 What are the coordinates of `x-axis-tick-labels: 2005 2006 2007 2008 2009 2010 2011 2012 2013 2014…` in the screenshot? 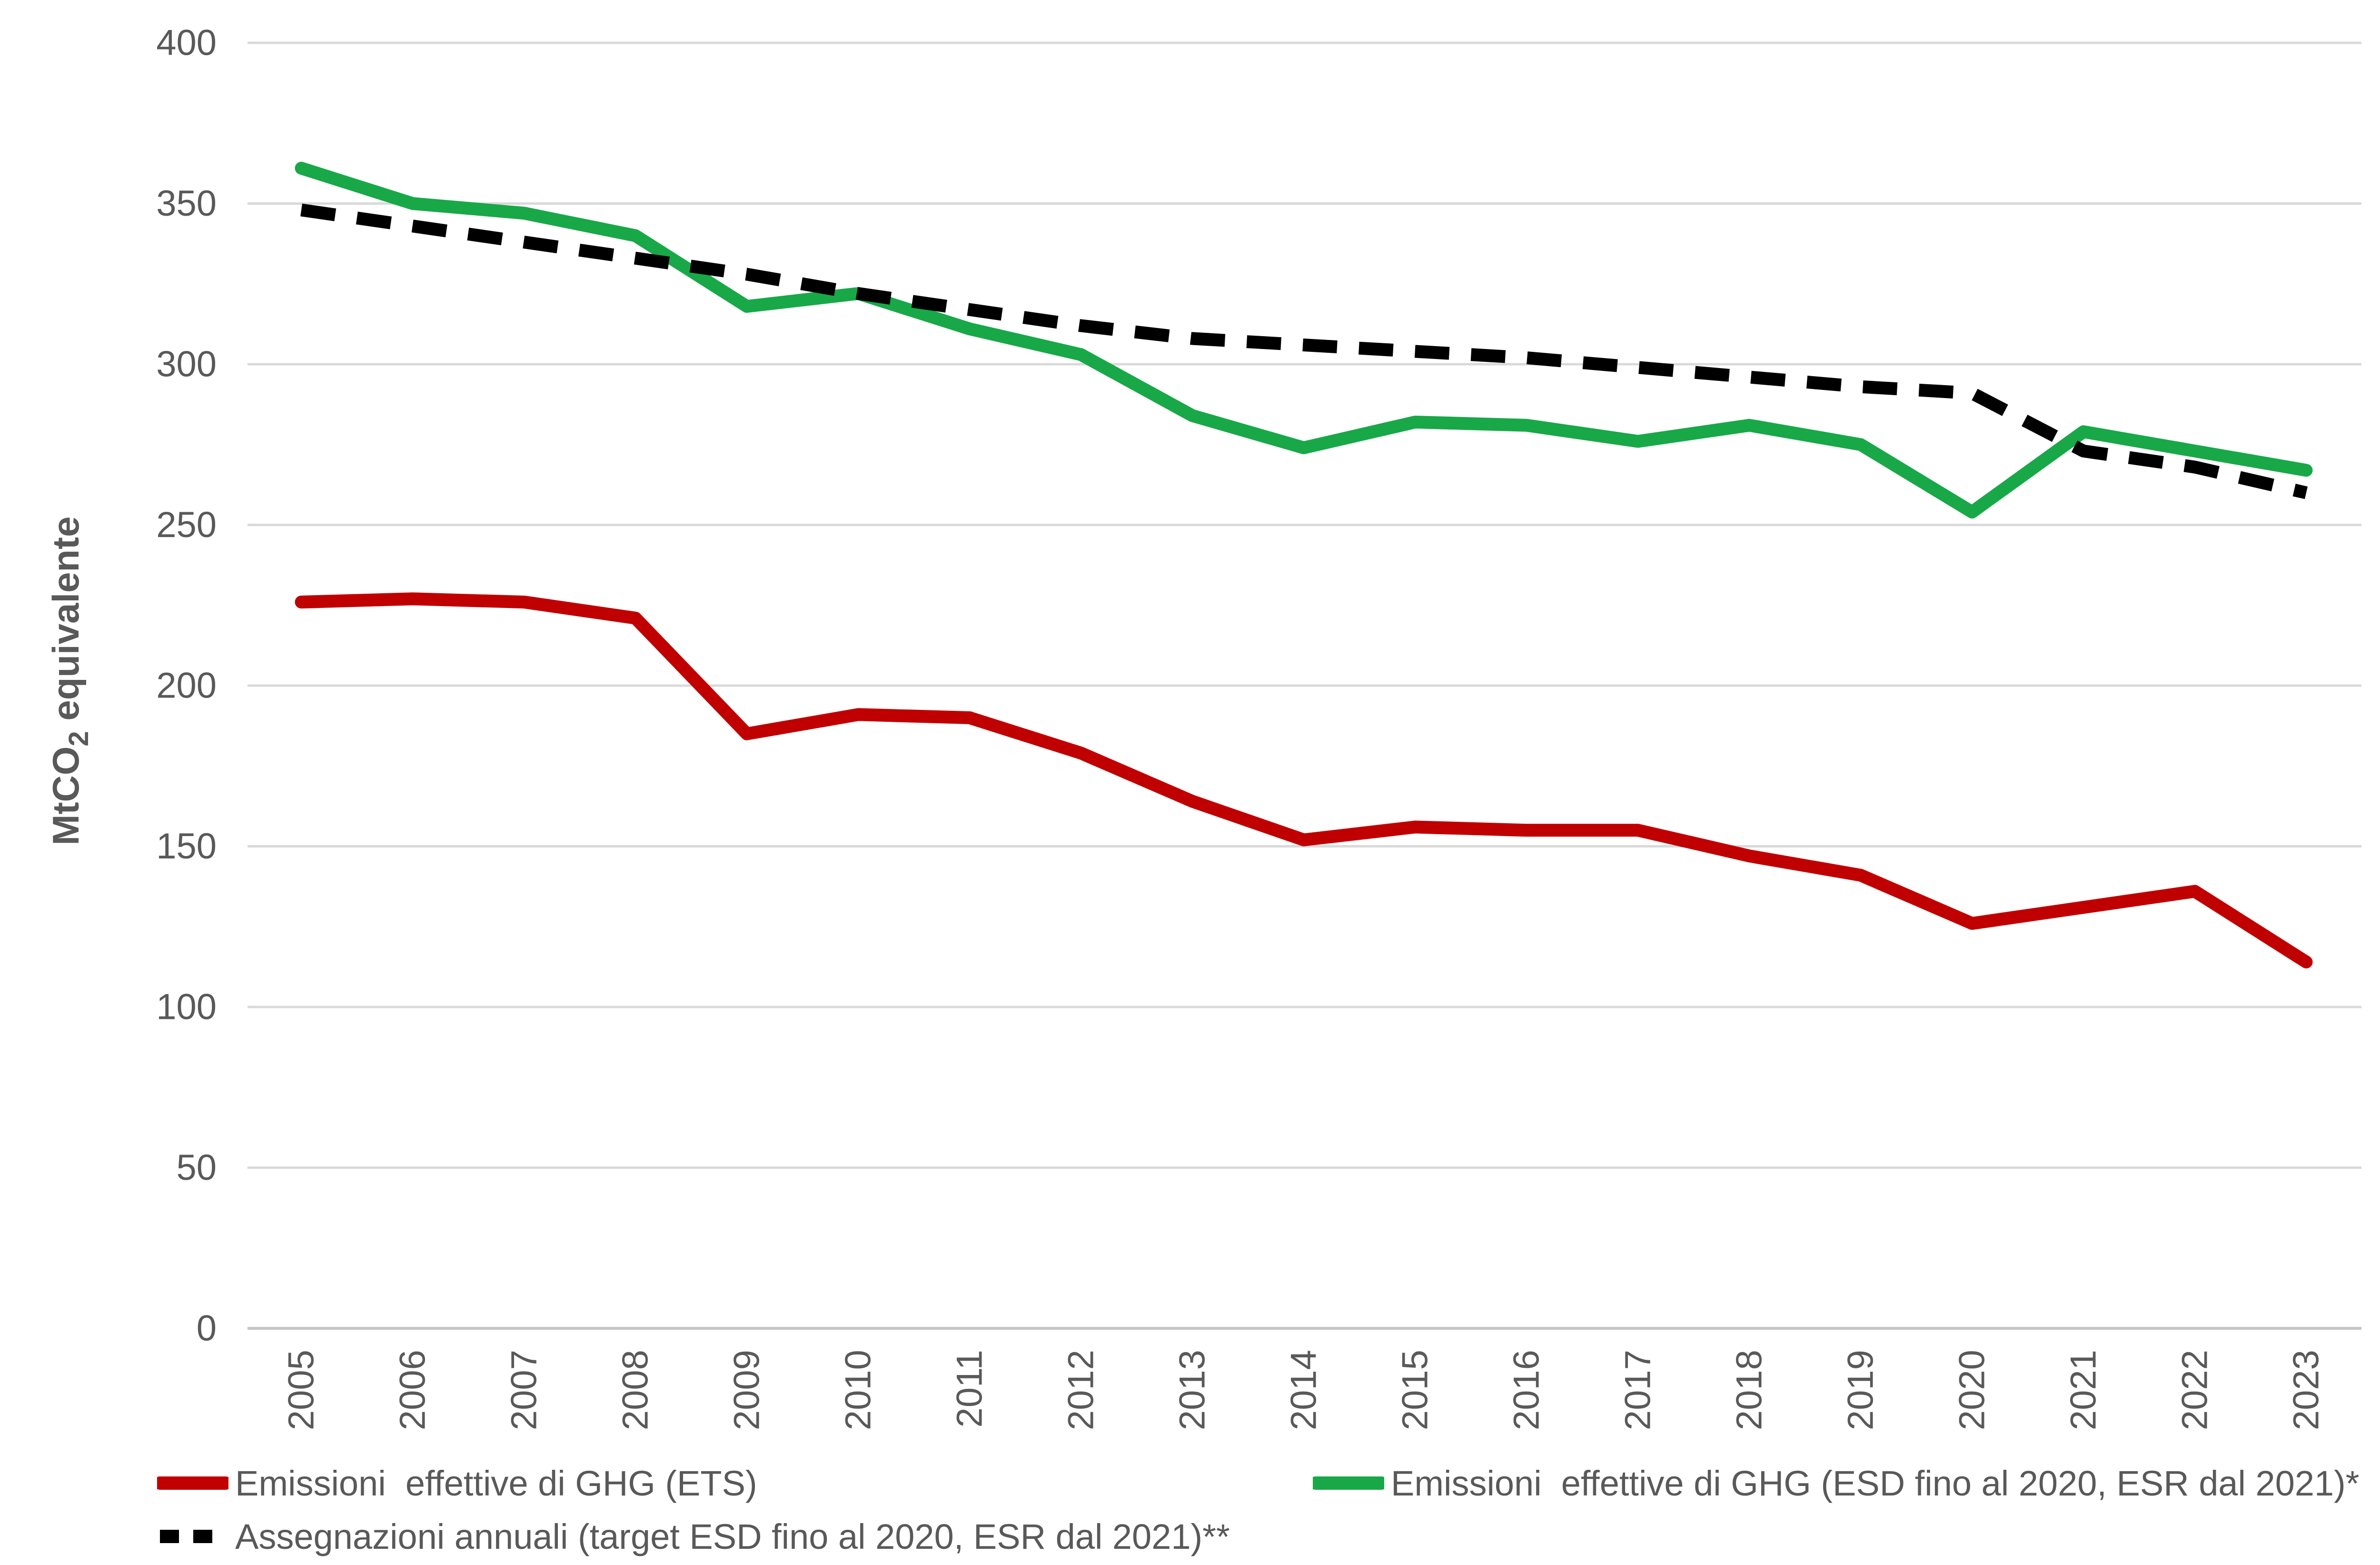 It's located at (1304, 1390).